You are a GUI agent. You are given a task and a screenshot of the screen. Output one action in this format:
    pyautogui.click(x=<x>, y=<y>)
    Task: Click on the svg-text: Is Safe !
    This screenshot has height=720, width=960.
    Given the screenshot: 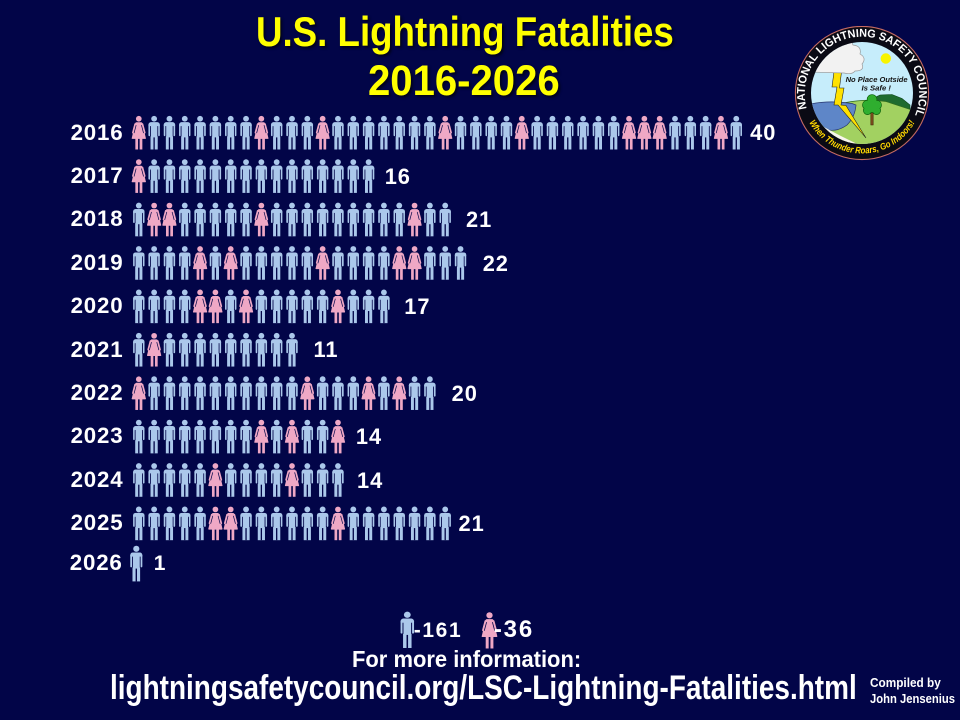 What is the action you would take?
    pyautogui.click(x=876, y=88)
    